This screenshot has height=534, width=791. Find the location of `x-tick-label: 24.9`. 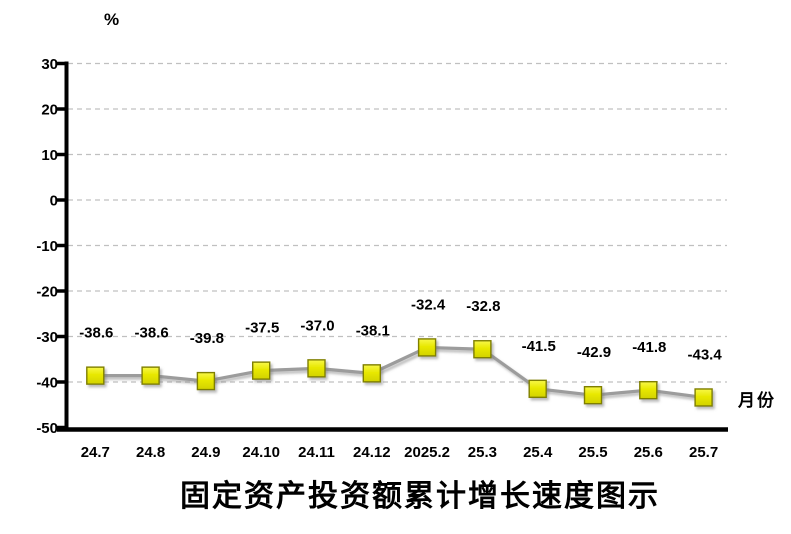

x-tick-label: 24.9 is located at coordinates (205, 452).